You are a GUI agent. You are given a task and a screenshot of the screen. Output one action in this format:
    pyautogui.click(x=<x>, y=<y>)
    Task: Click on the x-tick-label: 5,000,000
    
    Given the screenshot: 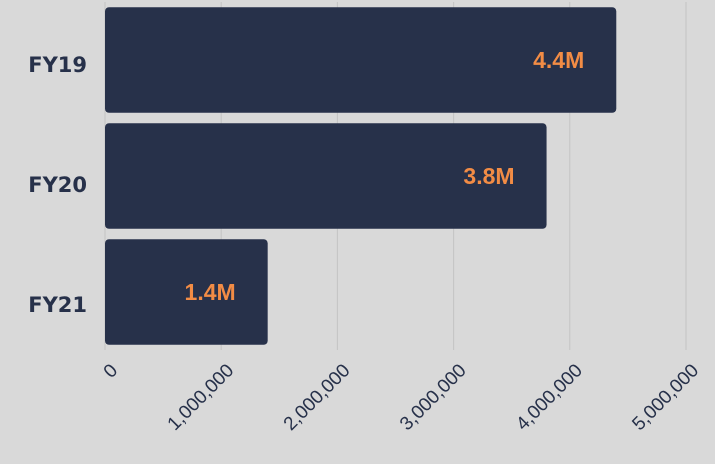 What is the action you would take?
    pyautogui.click(x=665, y=397)
    